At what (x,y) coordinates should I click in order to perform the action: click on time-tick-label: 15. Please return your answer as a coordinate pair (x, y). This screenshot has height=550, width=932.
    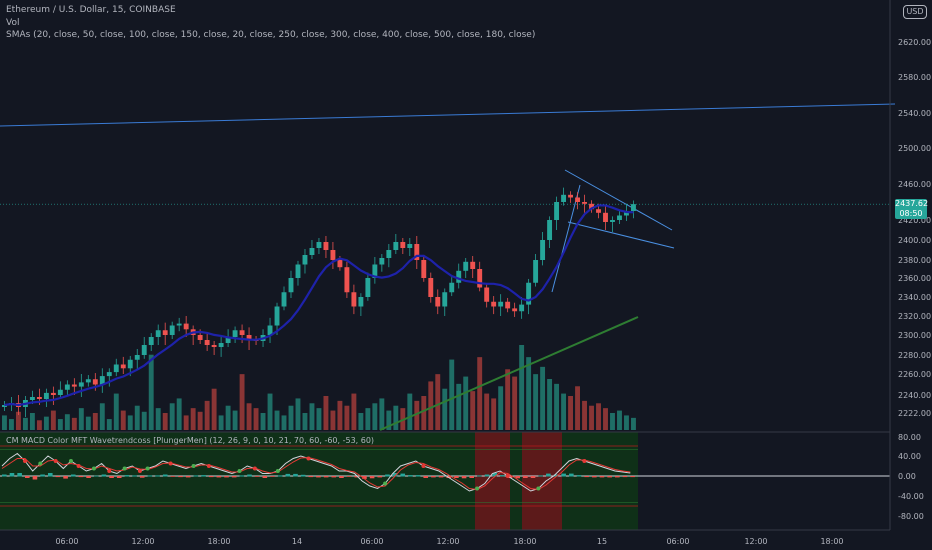
    Looking at the image, I should click on (602, 541).